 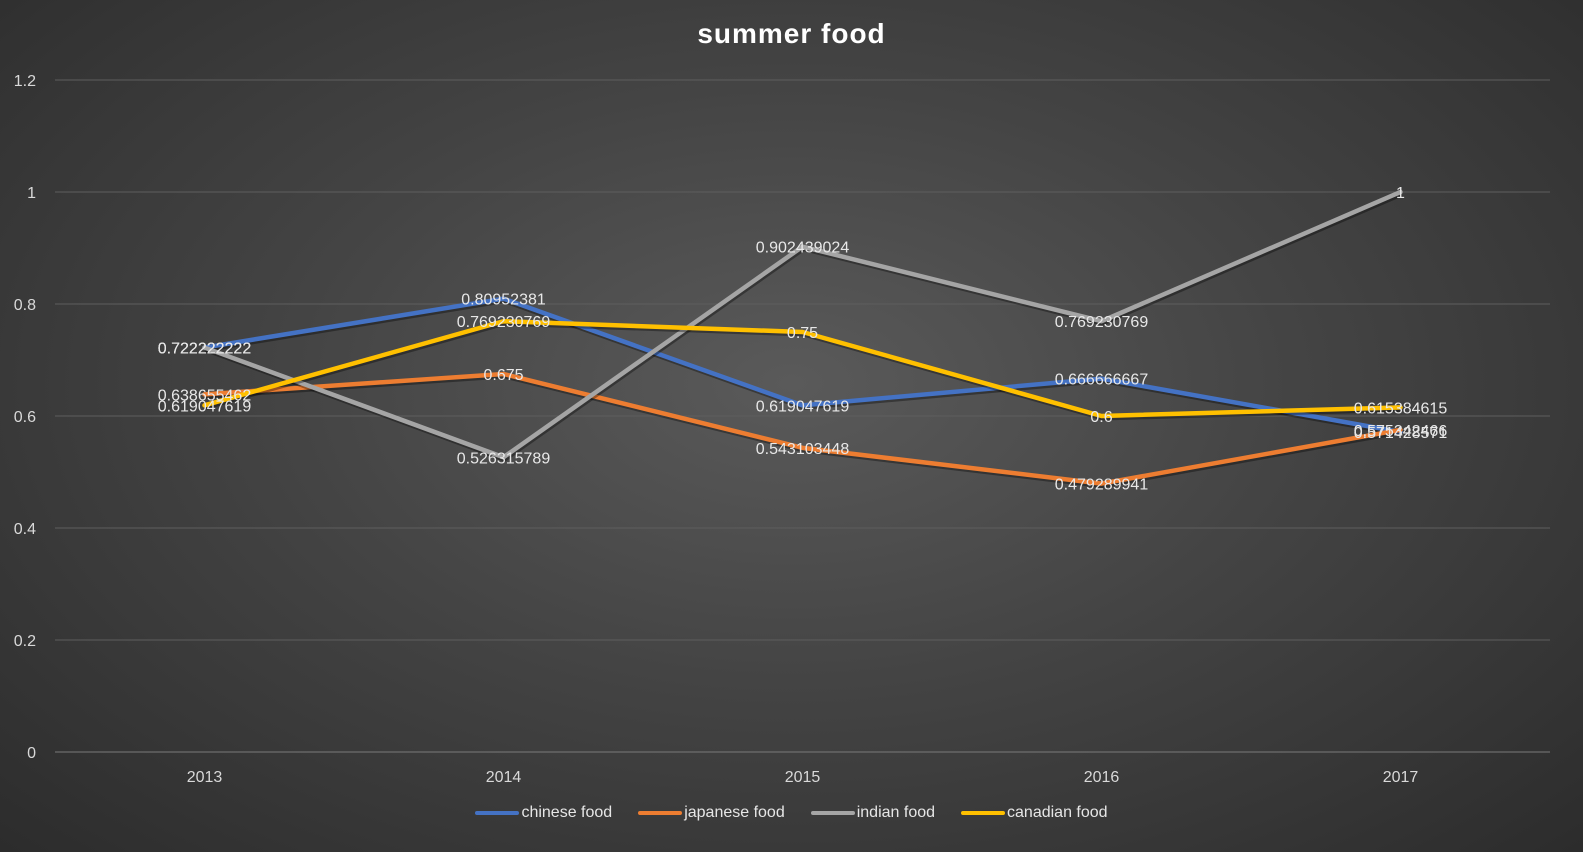 What do you see at coordinates (25, 529) in the screenshot?
I see `y-tick-label: 0.4` at bounding box center [25, 529].